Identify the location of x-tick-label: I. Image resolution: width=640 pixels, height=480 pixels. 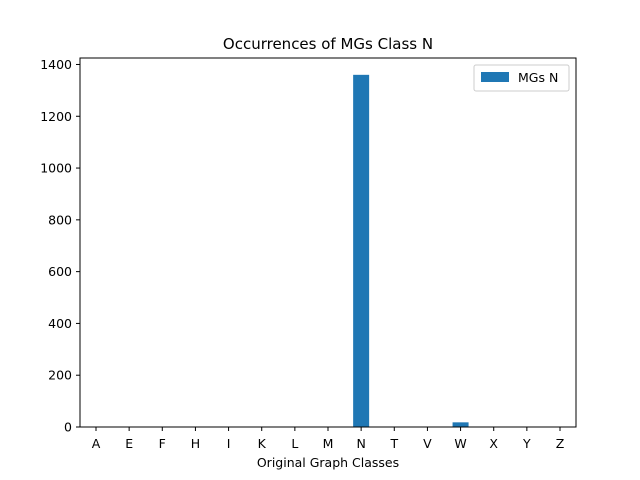
(229, 443).